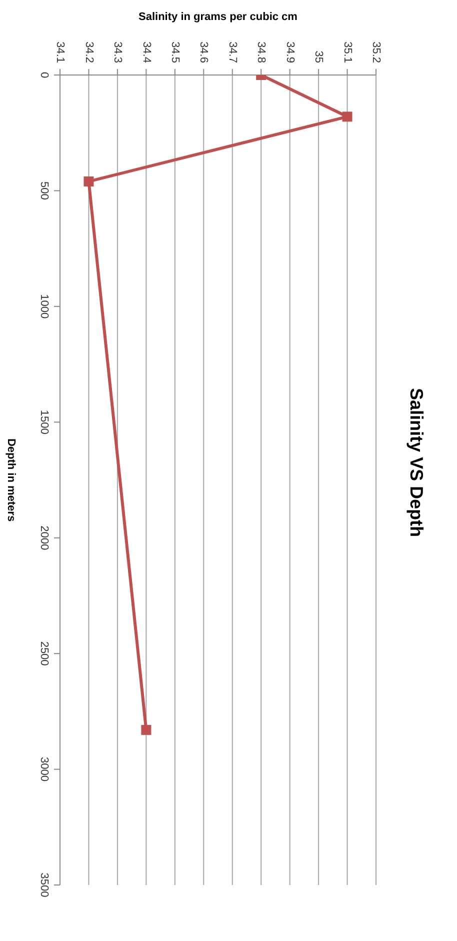 Image resolution: width=457 pixels, height=941 pixels. I want to click on y-axis-title: Depth in meters, so click(11, 480).